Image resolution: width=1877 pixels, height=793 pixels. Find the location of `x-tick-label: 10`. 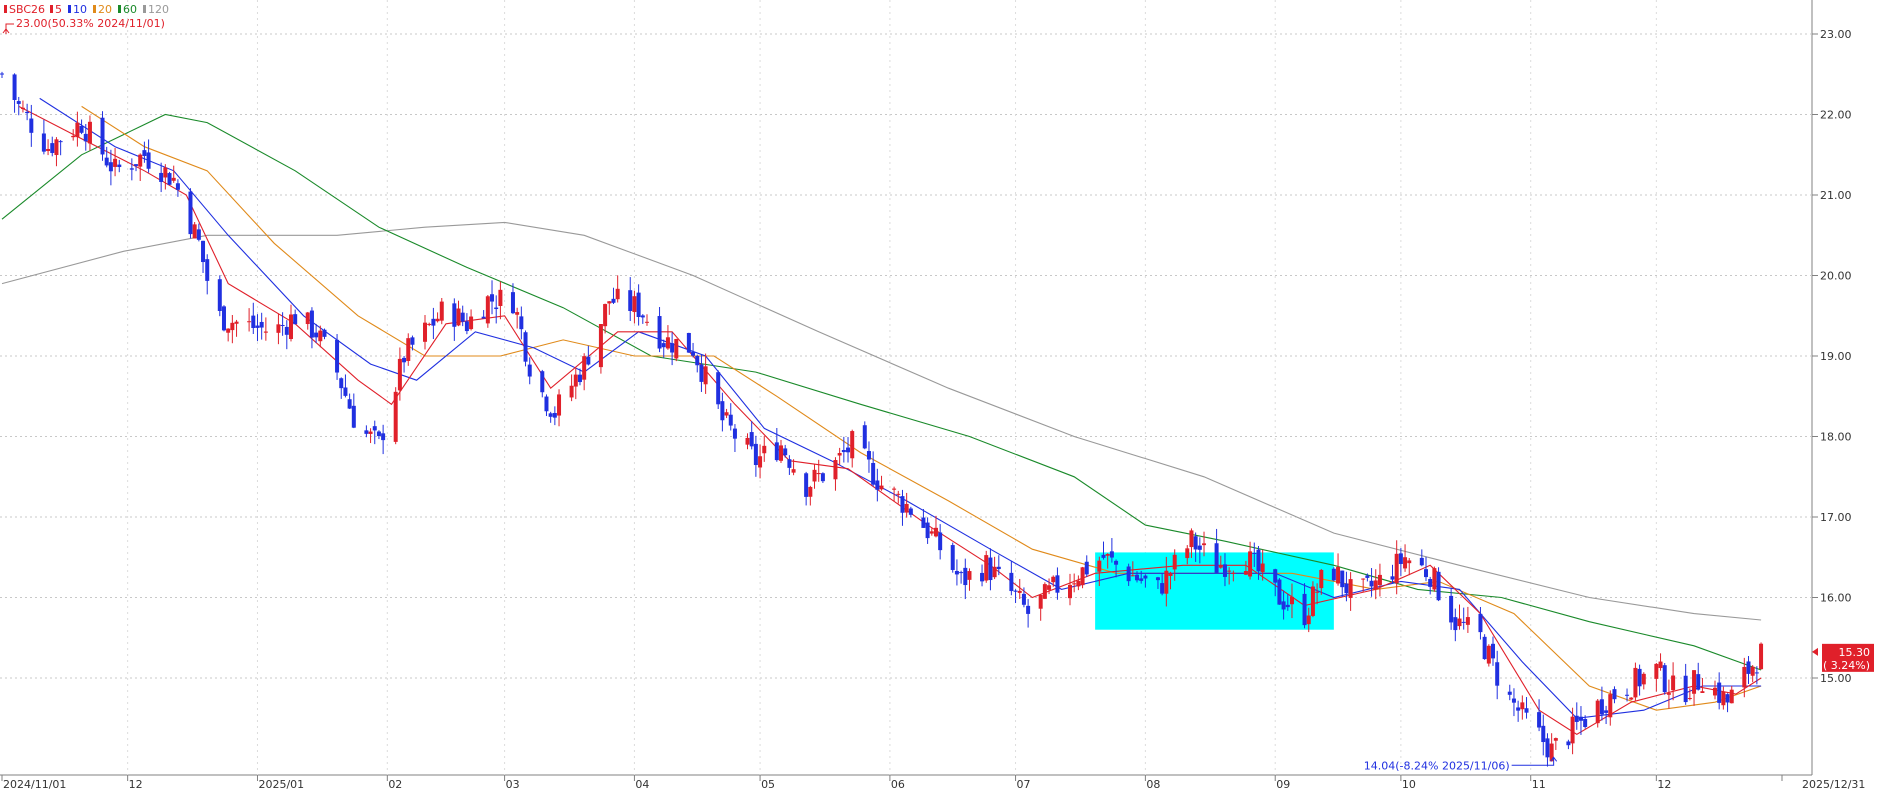

x-tick-label: 10 is located at coordinates (1409, 784).